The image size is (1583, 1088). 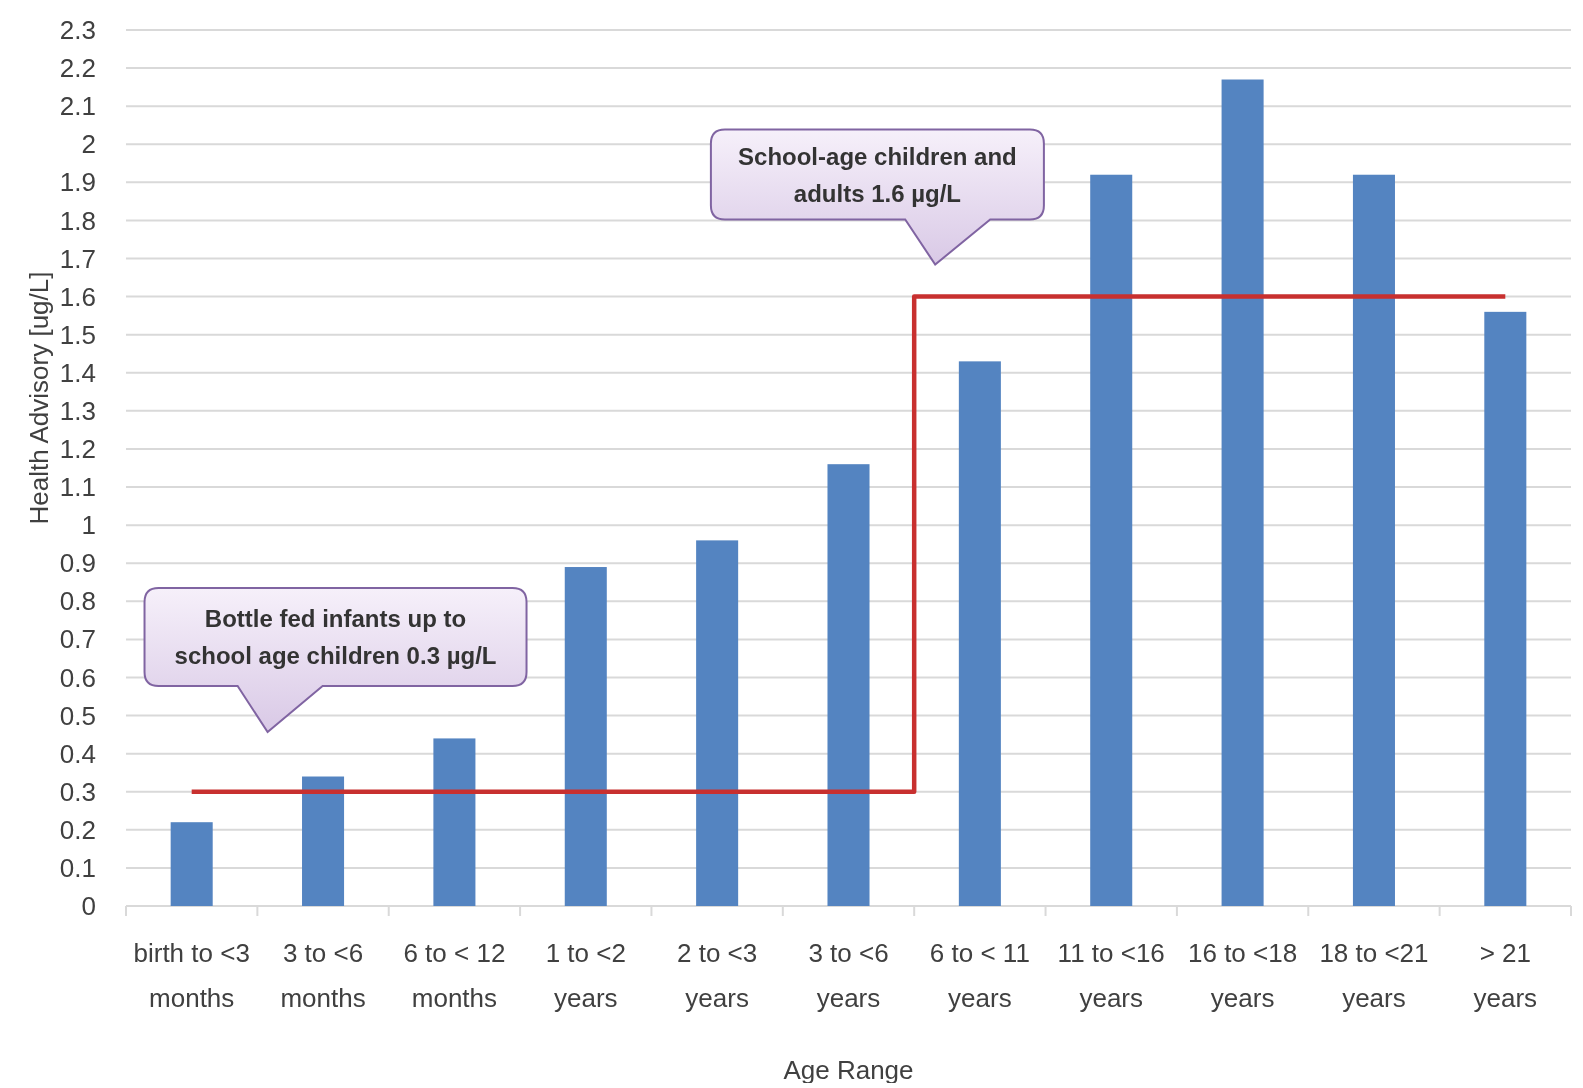 I want to click on y-tick-label: 0.5, so click(x=77, y=715).